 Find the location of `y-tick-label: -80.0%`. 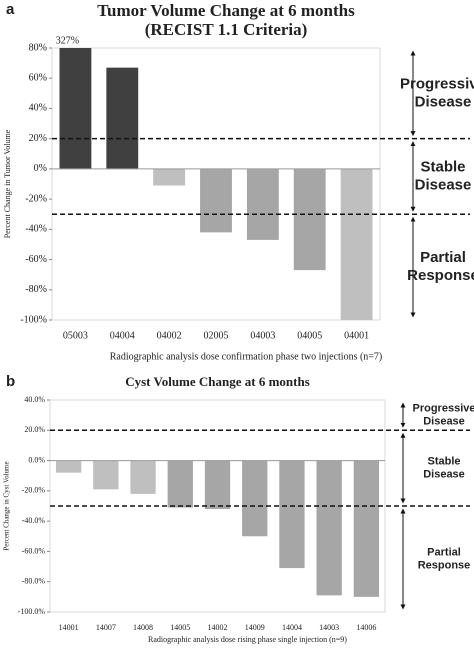

y-tick-label: -80.0% is located at coordinates (34, 581).